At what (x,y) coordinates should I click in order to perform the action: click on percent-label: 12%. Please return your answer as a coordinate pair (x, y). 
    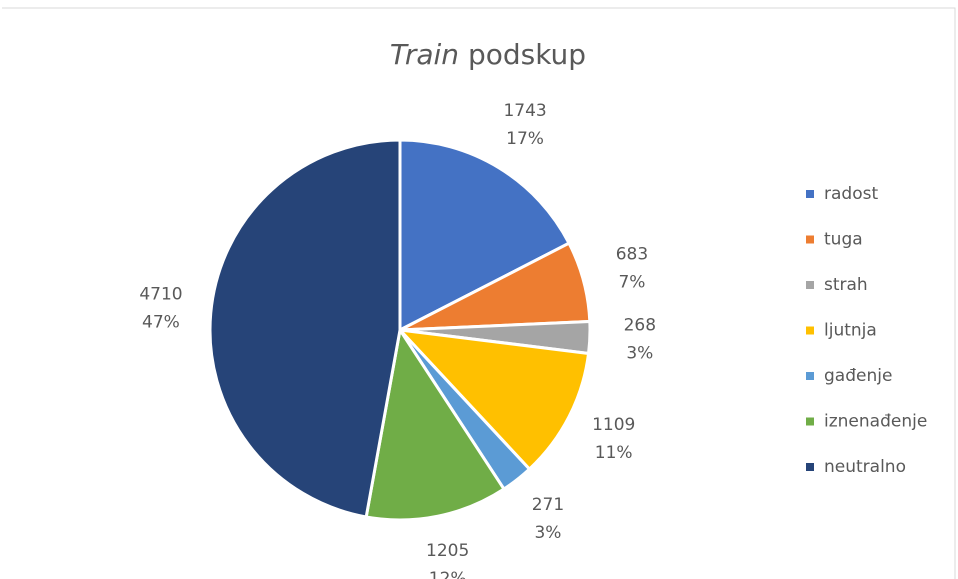
    Looking at the image, I should click on (448, 574).